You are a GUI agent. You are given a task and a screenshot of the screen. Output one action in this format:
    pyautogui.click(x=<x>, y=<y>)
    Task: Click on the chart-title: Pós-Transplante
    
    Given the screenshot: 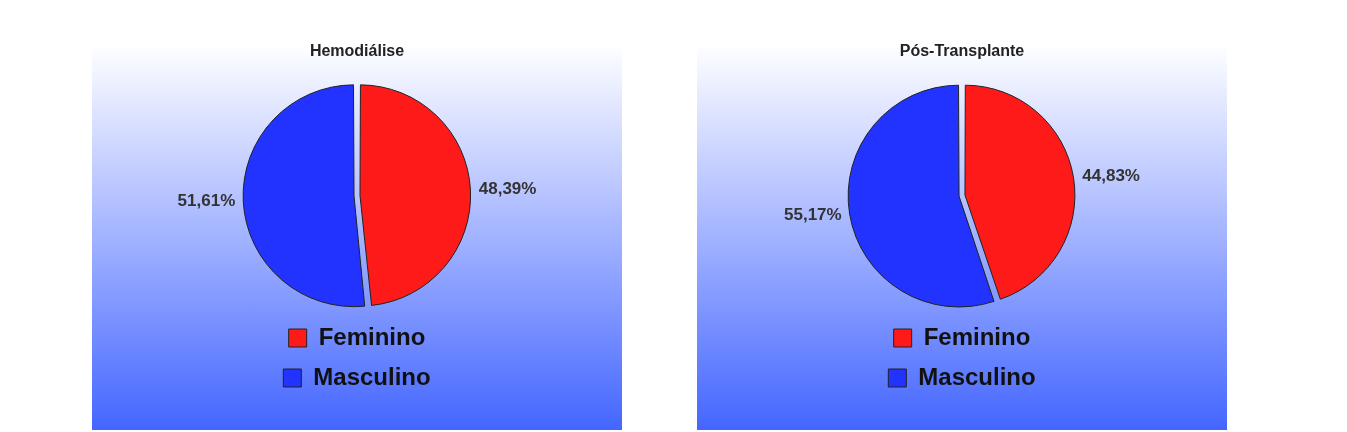 What is the action you would take?
    pyautogui.click(x=962, y=51)
    